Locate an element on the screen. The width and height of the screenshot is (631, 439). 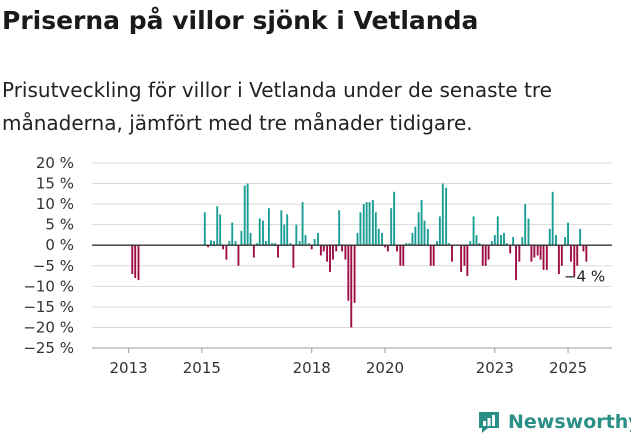
x-tick-label: 2025 is located at coordinates (568, 368).